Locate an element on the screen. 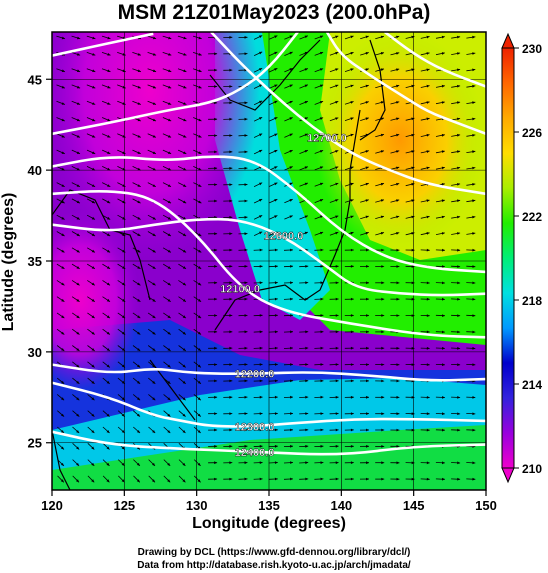  x-axis-label: Longitude (degrees) is located at coordinates (269, 523).